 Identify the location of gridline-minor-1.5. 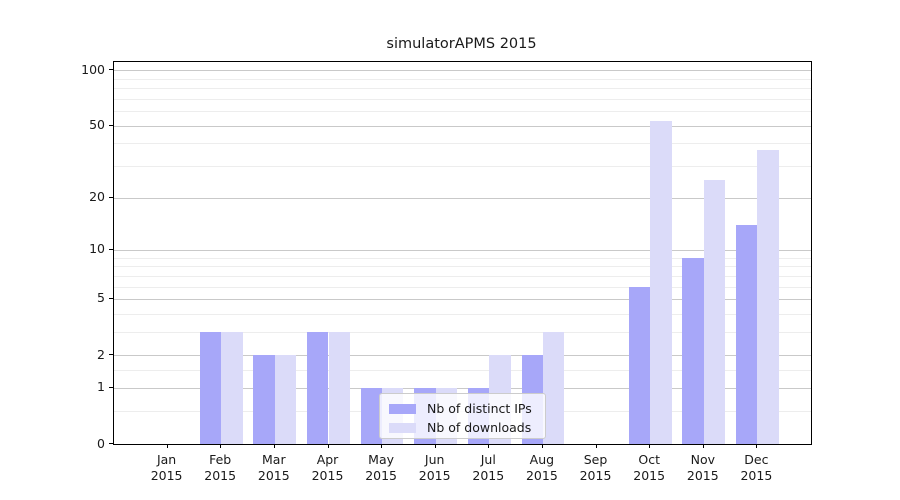
(462, 370).